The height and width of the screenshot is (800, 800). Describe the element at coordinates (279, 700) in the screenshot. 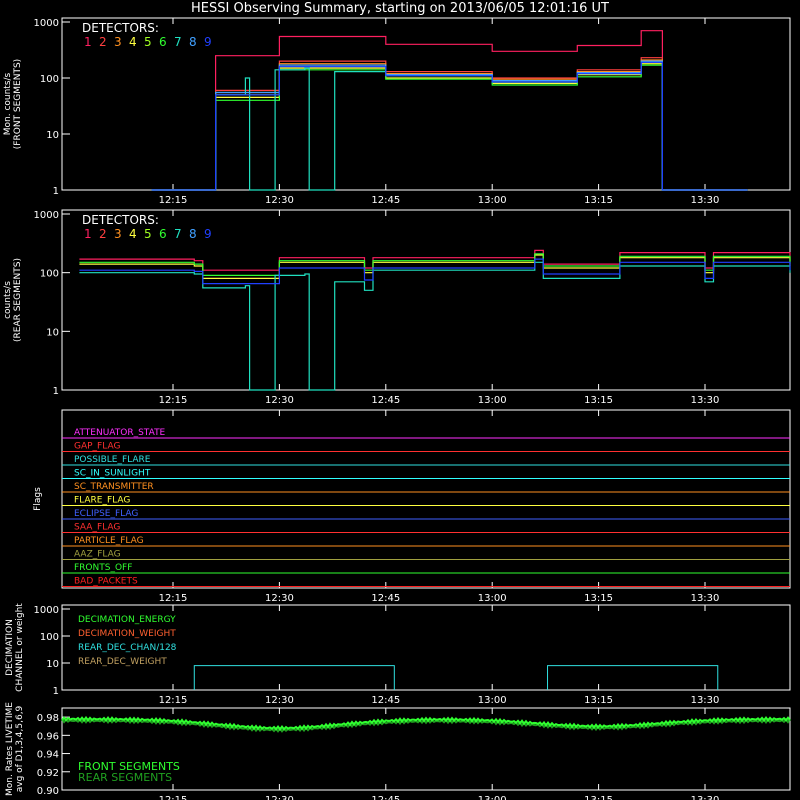

I see `decimation-panel-xtick-label: 12:30` at that location.